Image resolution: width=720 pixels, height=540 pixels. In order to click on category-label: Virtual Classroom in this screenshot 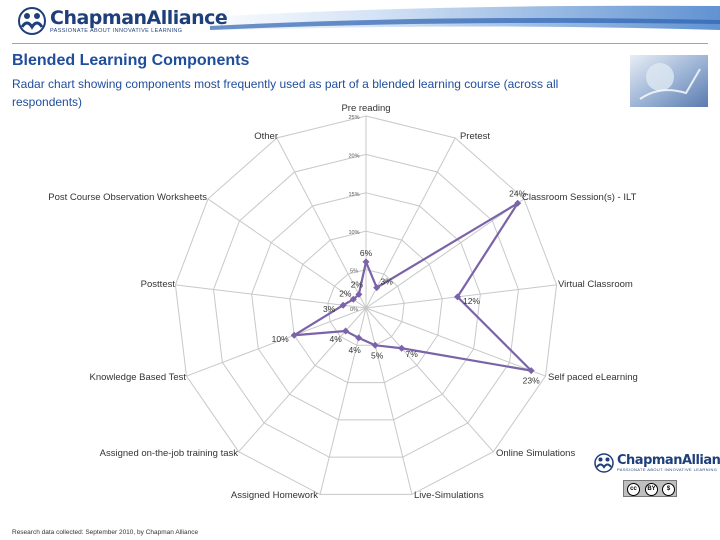, I will do `click(595, 284)`.